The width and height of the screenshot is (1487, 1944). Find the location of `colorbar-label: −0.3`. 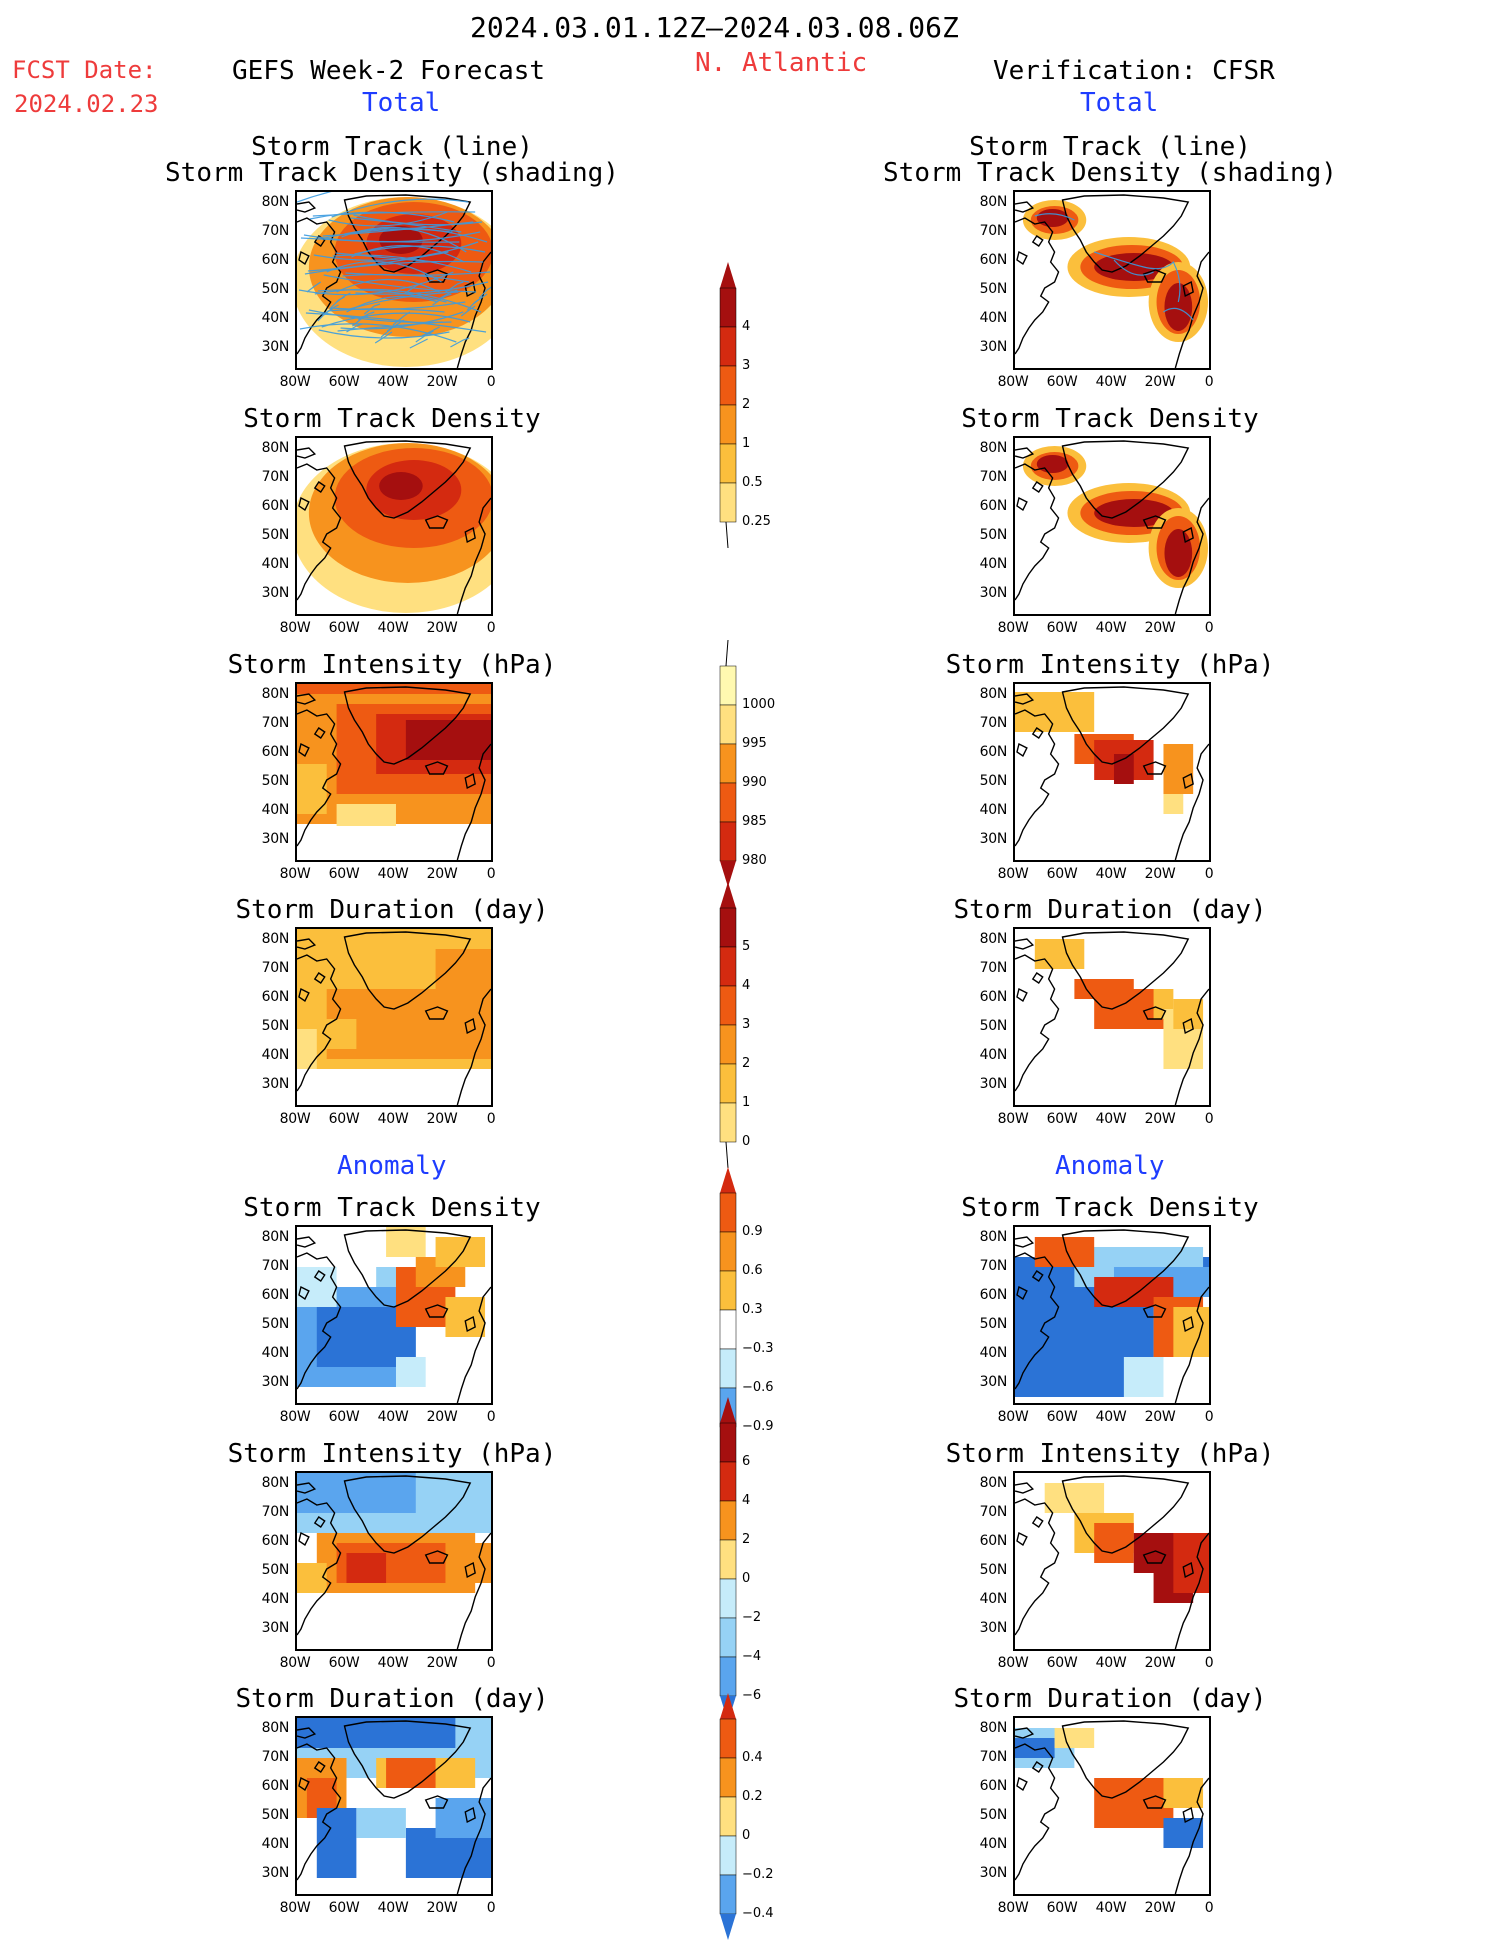

colorbar-label: −0.3 is located at coordinates (758, 1348).